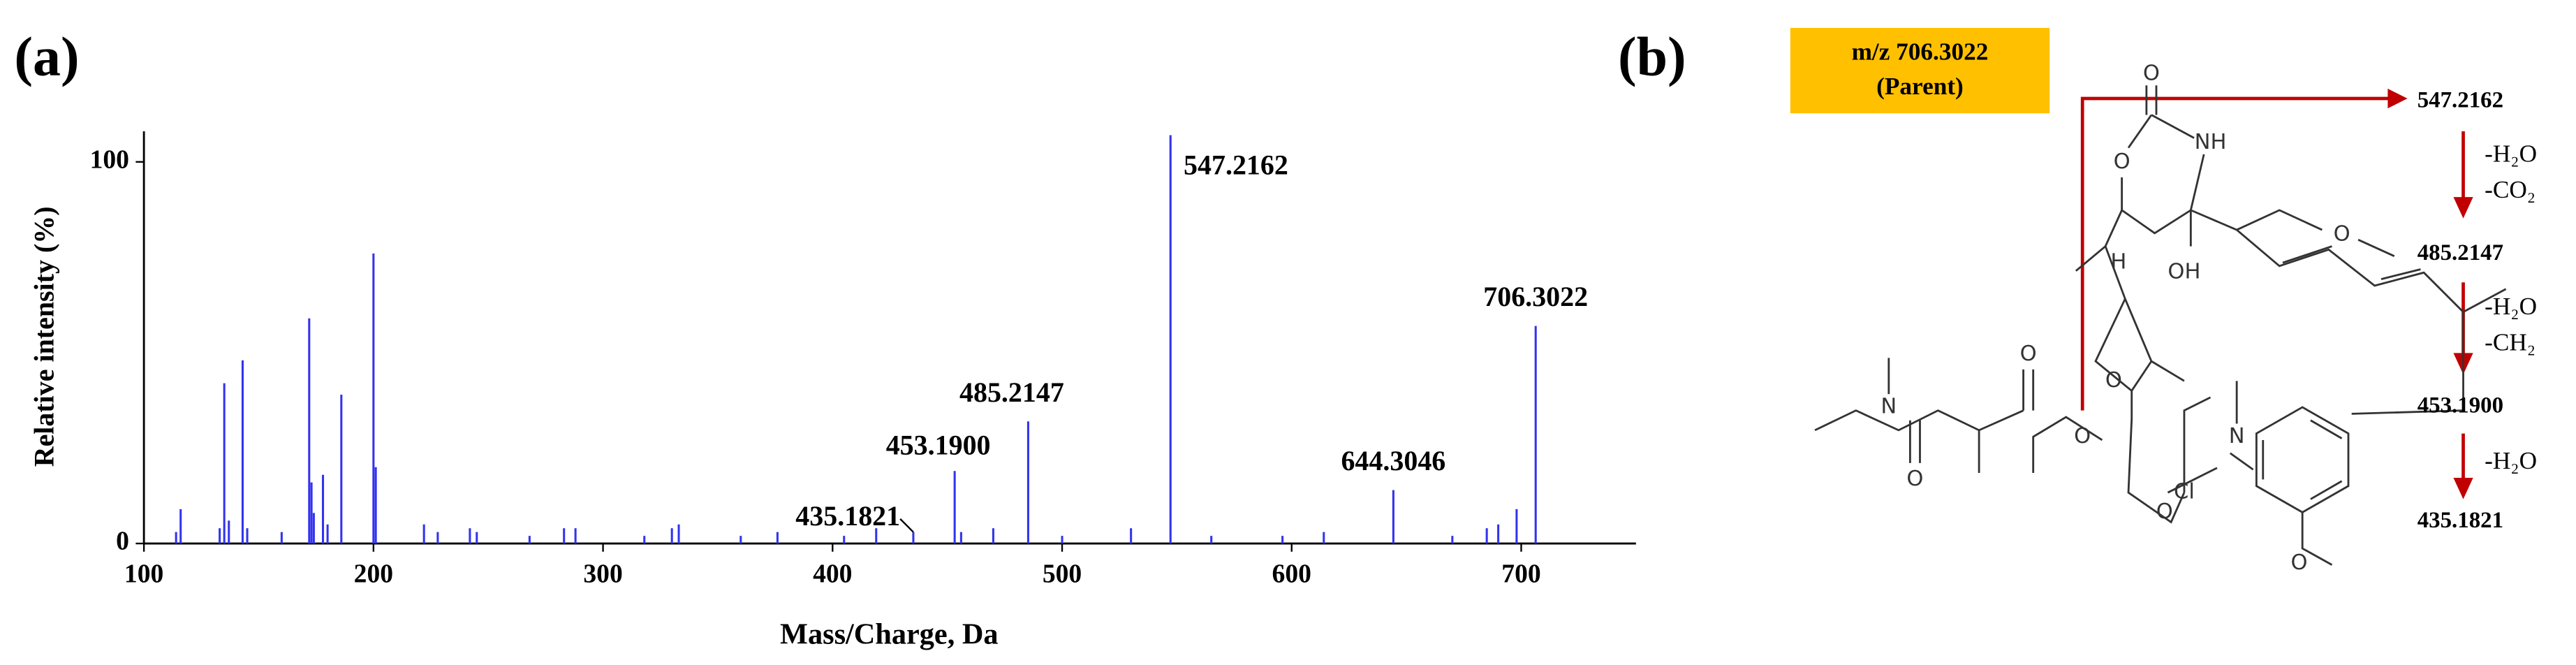 The height and width of the screenshot is (665, 2576). Describe the element at coordinates (1291, 574) in the screenshot. I see `x-tick-label: 600` at that location.